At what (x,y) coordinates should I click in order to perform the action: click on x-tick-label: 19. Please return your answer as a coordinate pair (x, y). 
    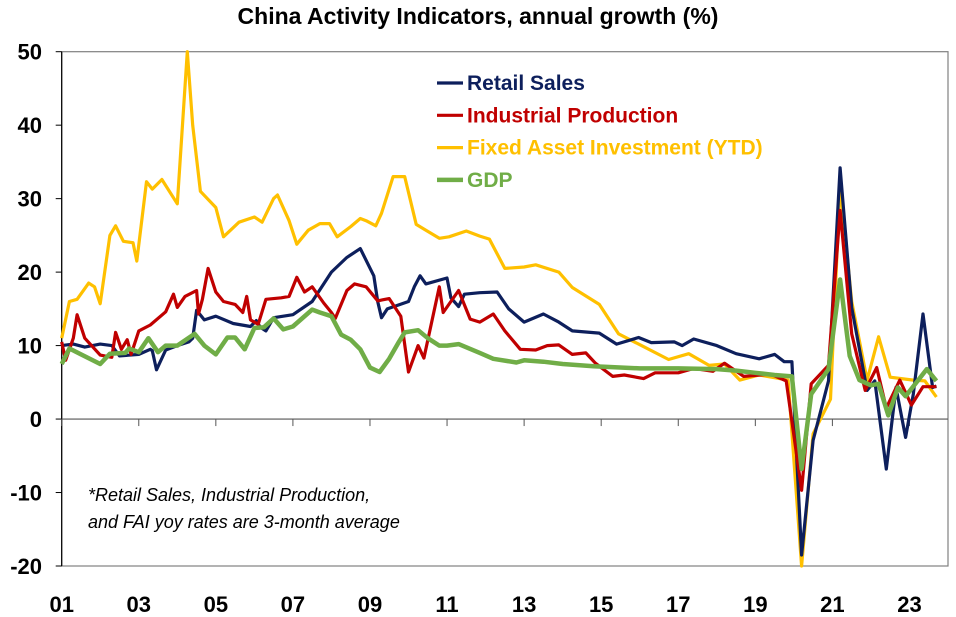
    Looking at the image, I should click on (755, 604).